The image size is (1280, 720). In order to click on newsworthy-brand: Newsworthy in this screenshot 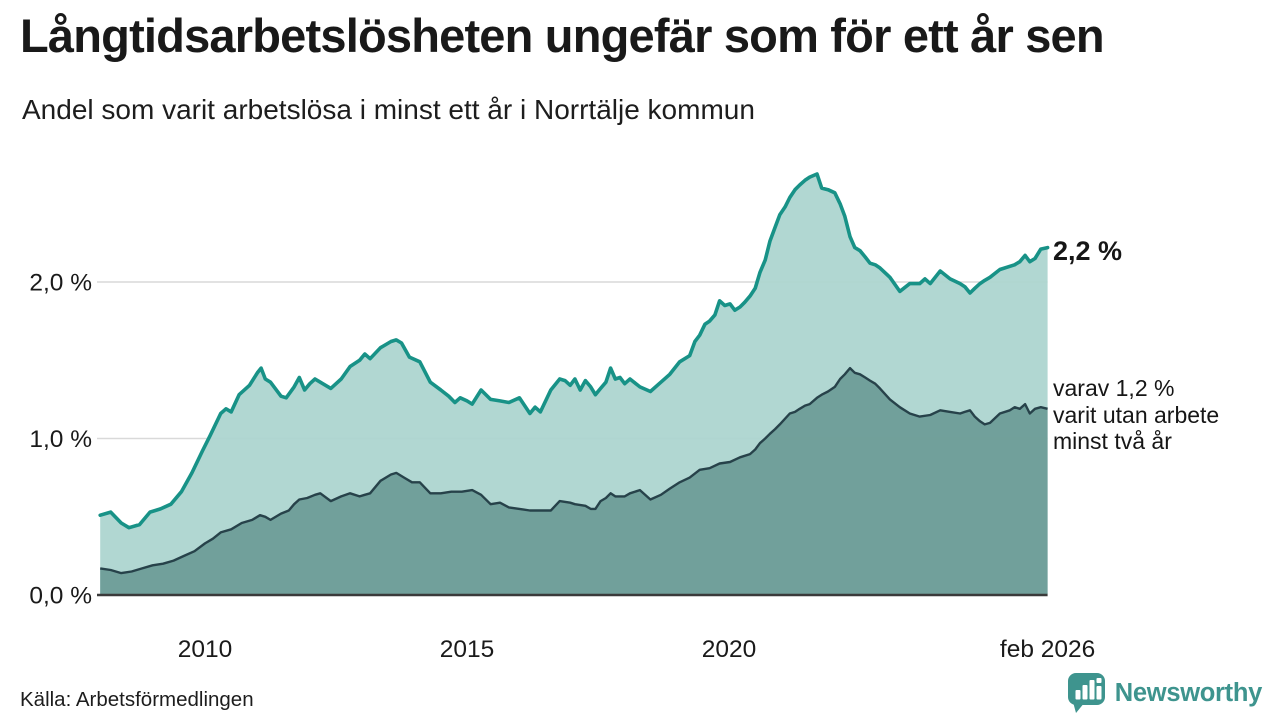, I will do `click(1164, 693)`.